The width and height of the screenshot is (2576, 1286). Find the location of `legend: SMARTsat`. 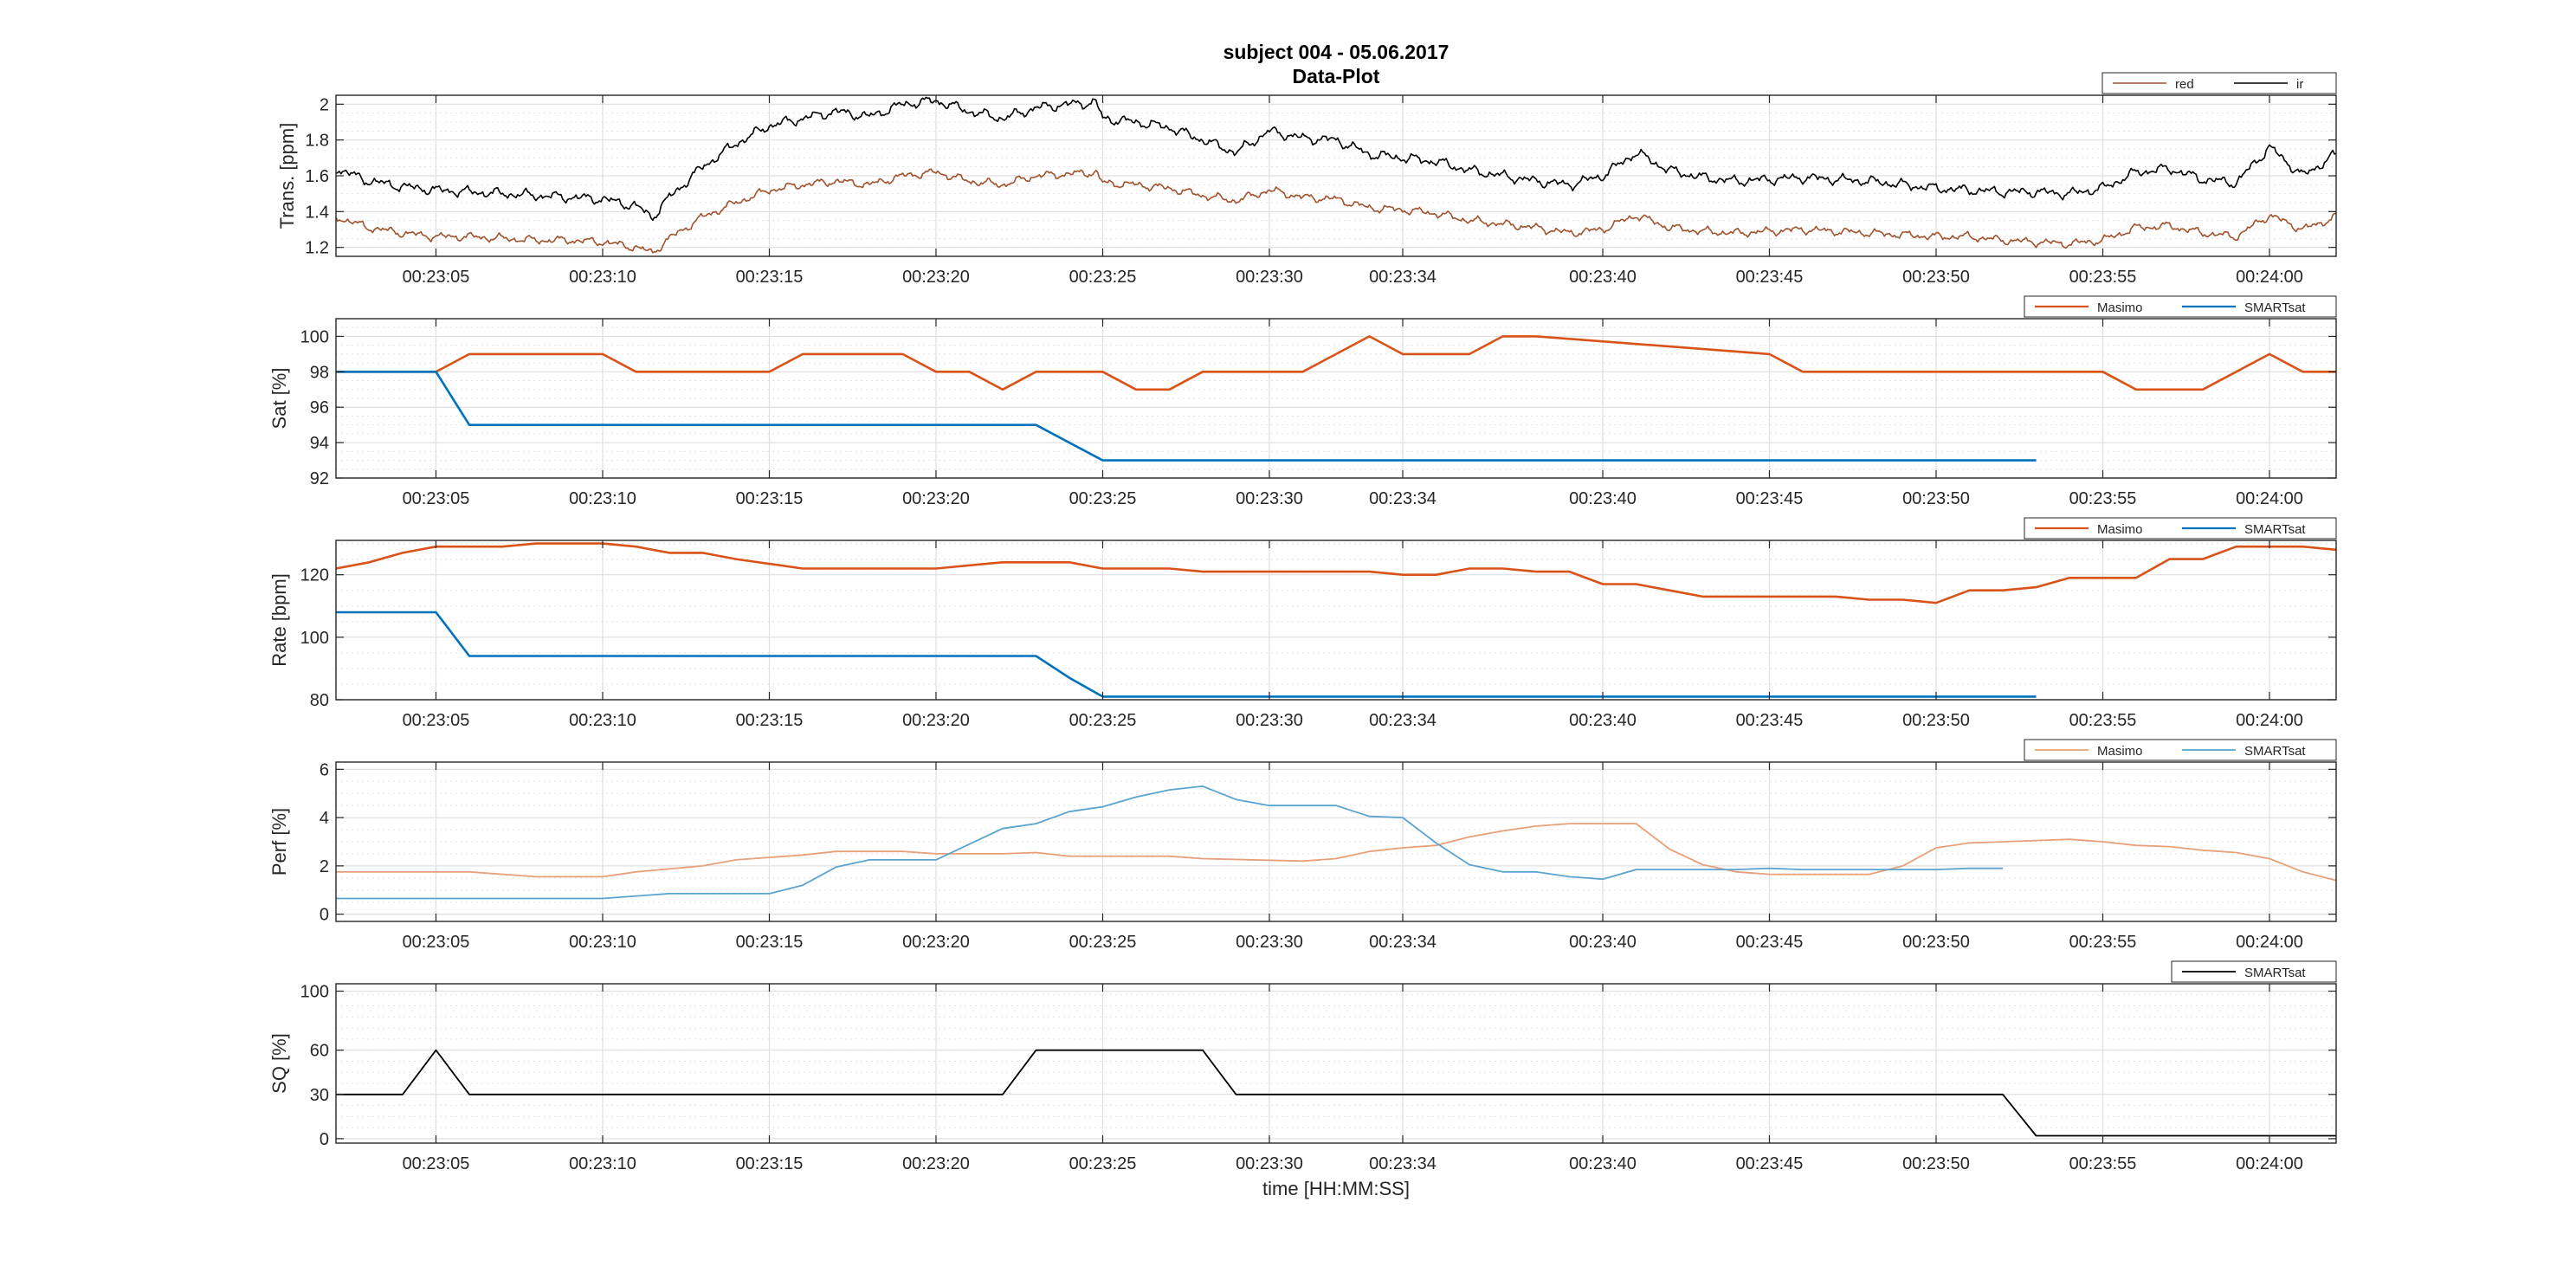

legend: SMARTsat is located at coordinates (2254, 971).